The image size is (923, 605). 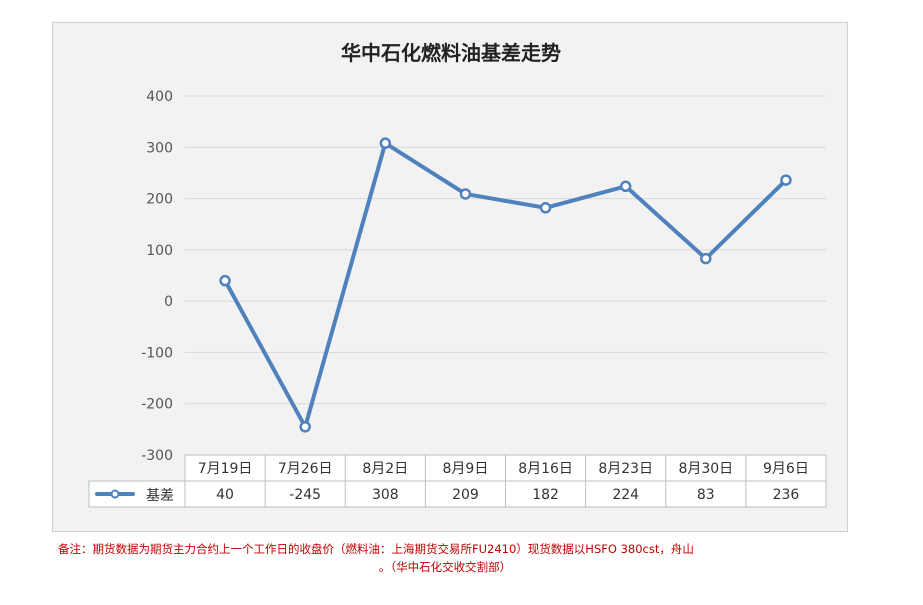 I want to click on y-tick-label: 300, so click(x=159, y=148).